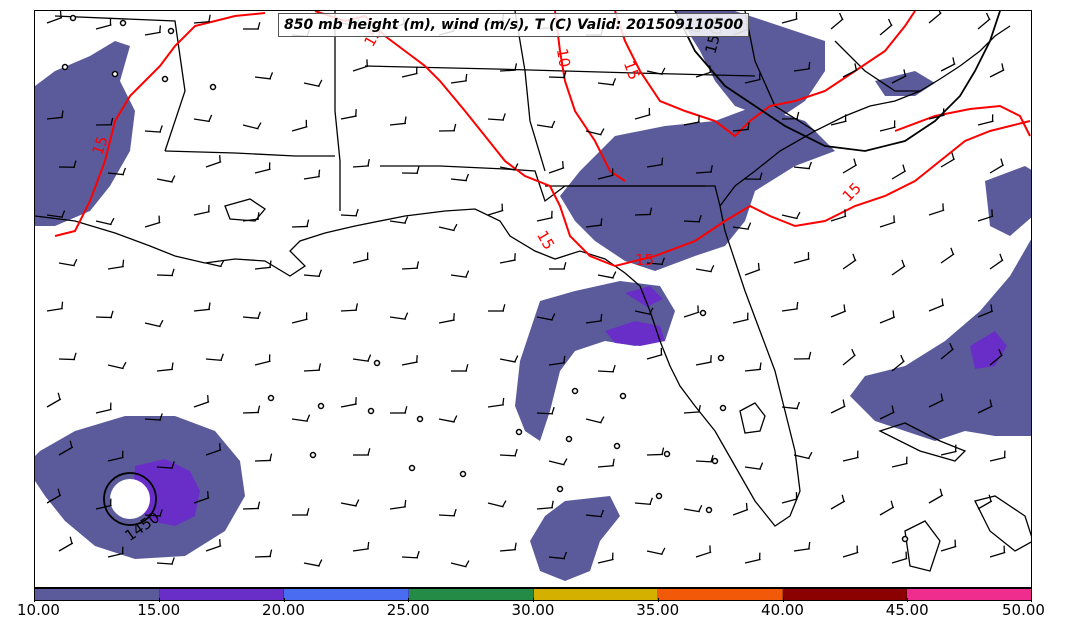 Image resolution: width=1065 pixels, height=633 pixels. Describe the element at coordinates (38, 610) in the screenshot. I see `colorbar-tick-label: 10.00` at that location.